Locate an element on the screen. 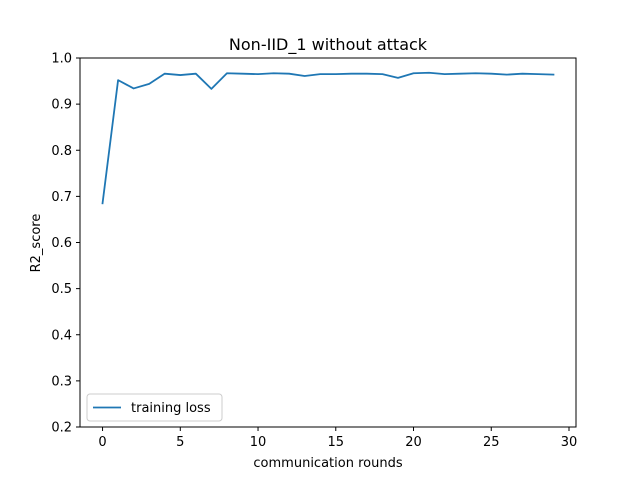  x-tick-label: 5 is located at coordinates (180, 442).